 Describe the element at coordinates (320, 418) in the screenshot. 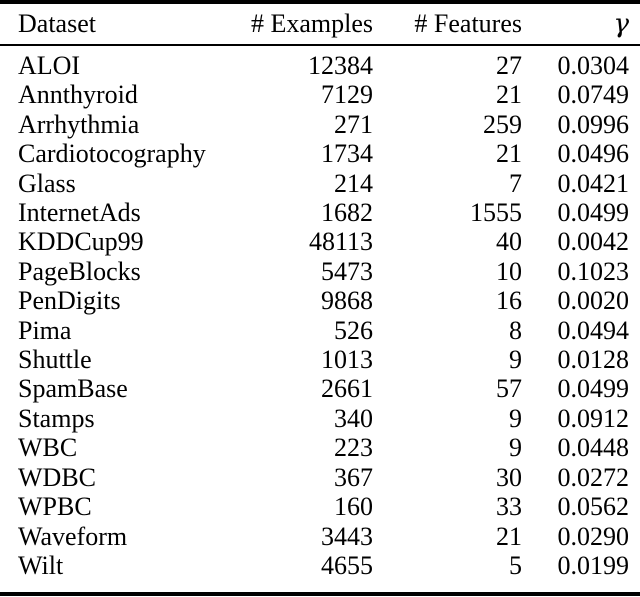

I see `table-row: Stamps 340 9 0.0912` at that location.